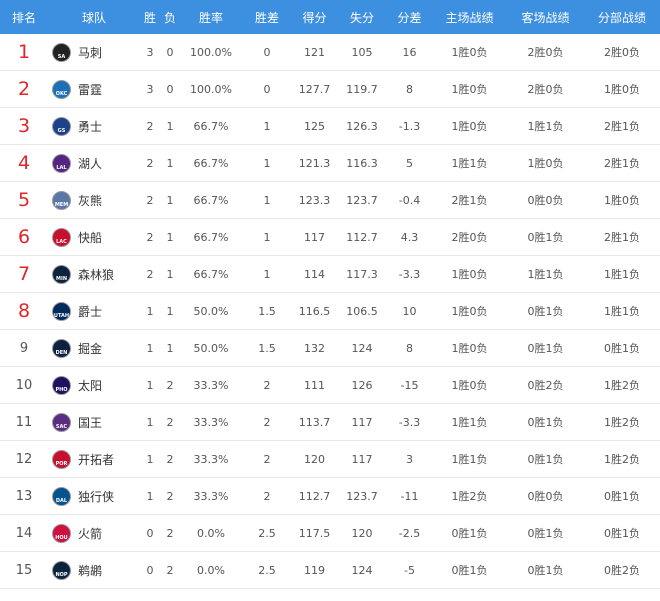 This screenshot has height=601, width=660. What do you see at coordinates (622, 17) in the screenshot?
I see `column-header: 分部战绩` at bounding box center [622, 17].